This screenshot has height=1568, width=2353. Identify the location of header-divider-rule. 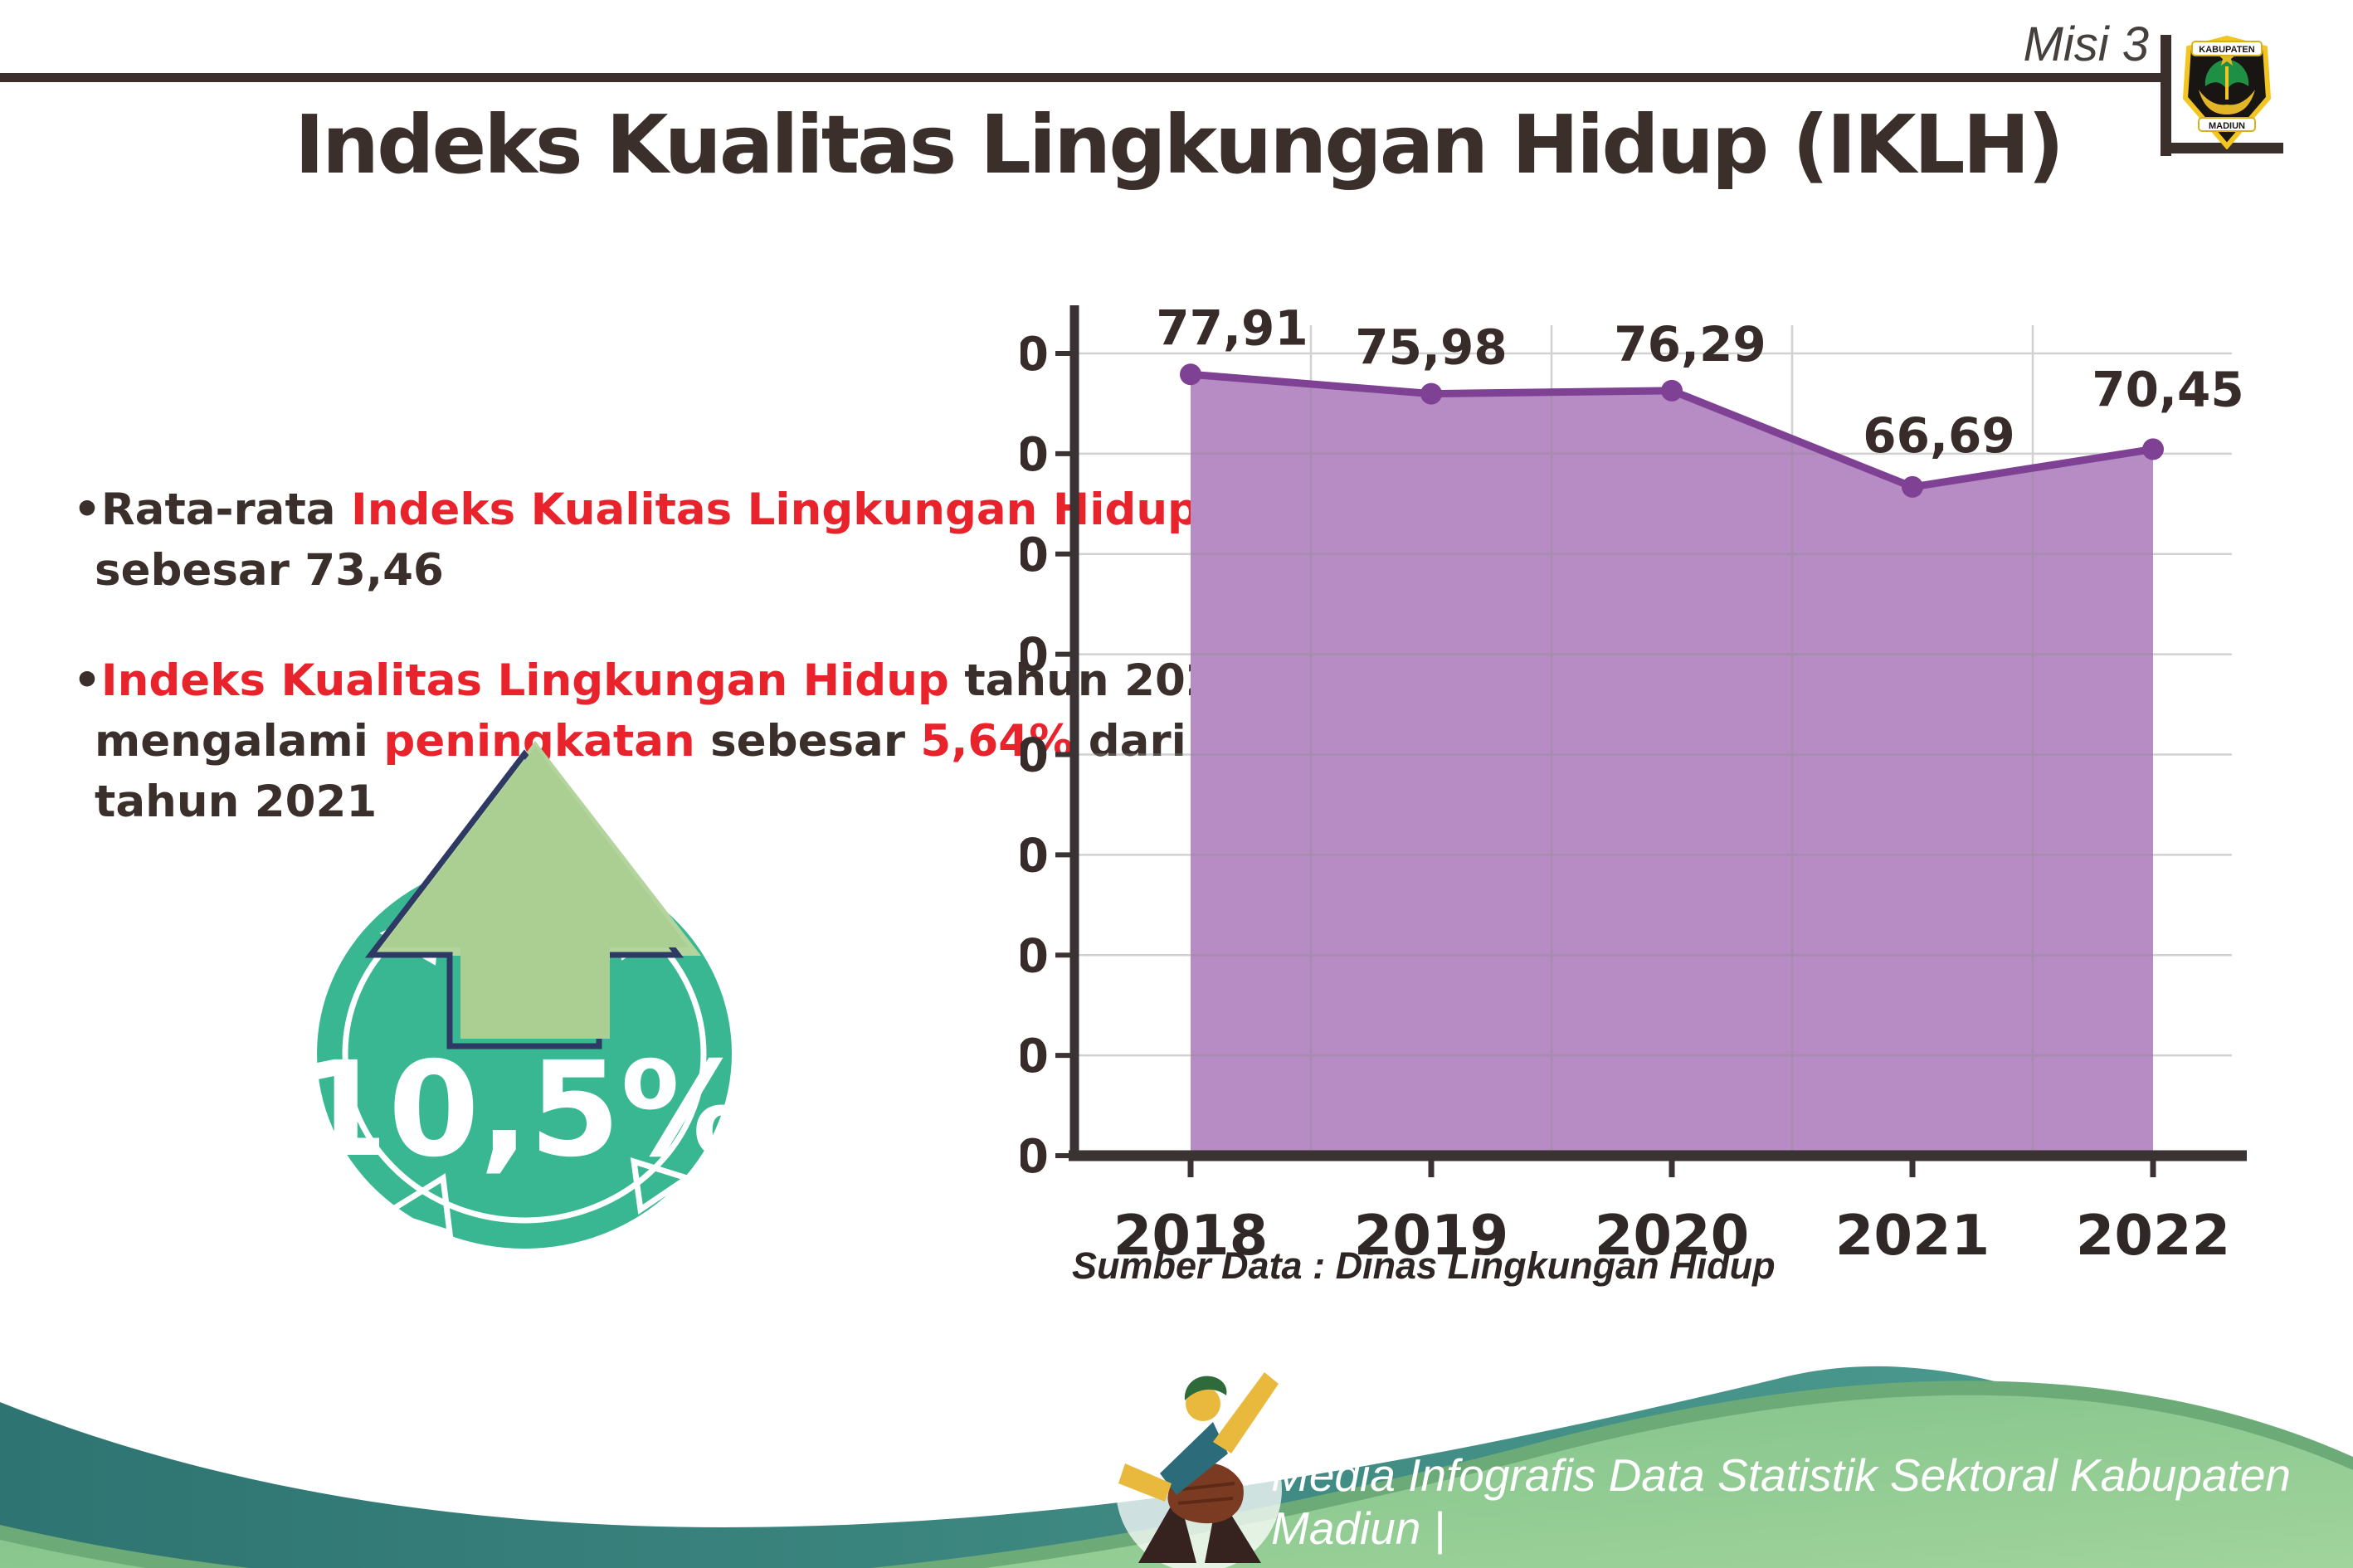
(1083, 77).